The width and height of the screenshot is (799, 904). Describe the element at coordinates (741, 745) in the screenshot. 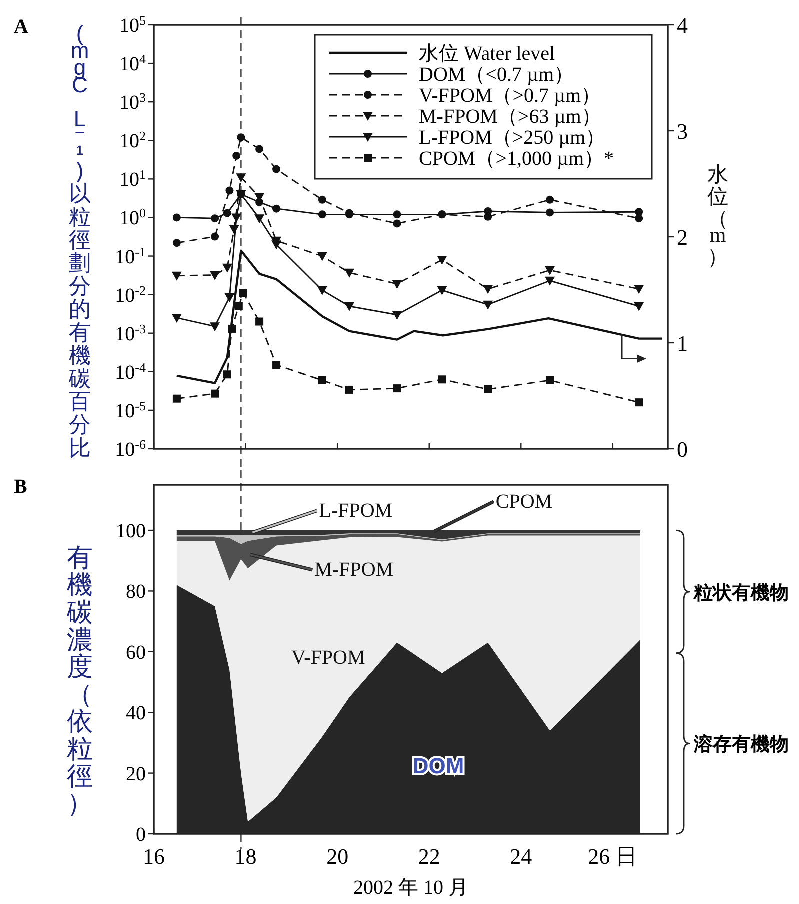

I see `text: 溶存有機物` at that location.